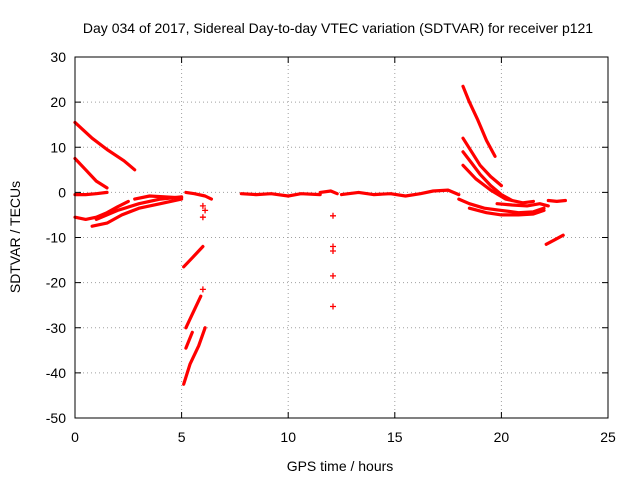  What do you see at coordinates (395, 437) in the screenshot?
I see `x-tick-label: 15` at bounding box center [395, 437].